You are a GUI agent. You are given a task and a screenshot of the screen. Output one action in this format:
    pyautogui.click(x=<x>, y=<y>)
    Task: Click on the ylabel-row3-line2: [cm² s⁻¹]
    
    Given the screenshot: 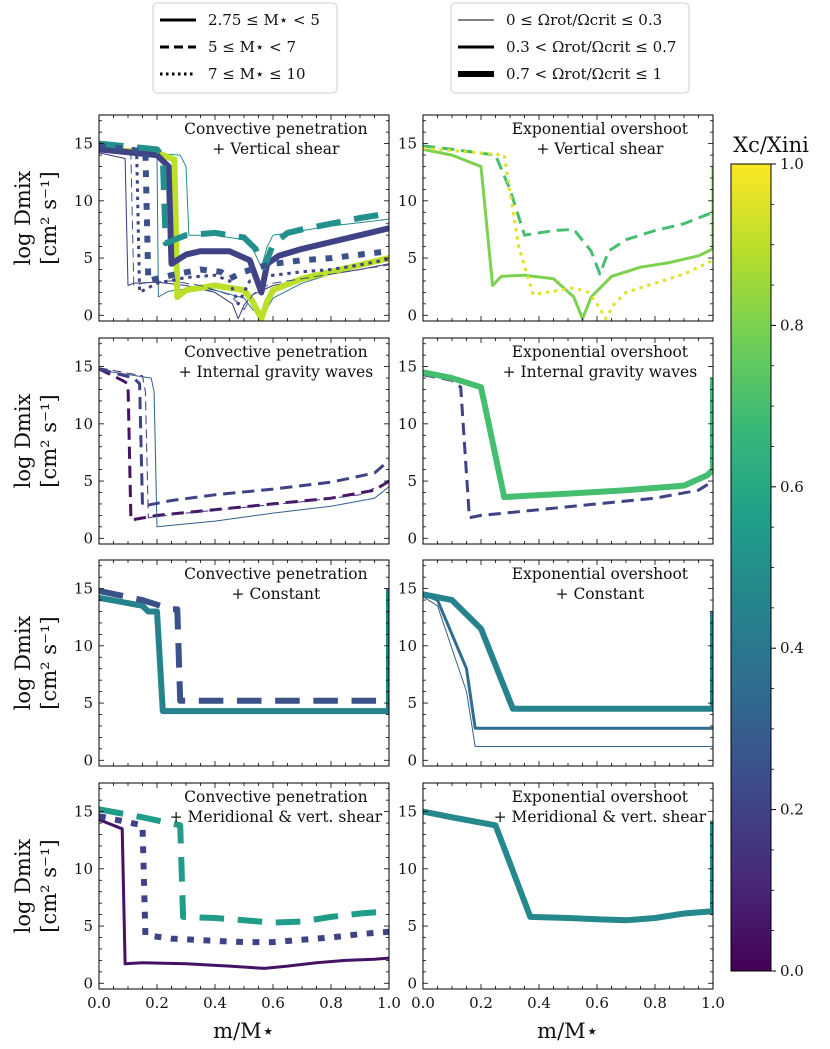 What is the action you would take?
    pyautogui.click(x=49, y=662)
    